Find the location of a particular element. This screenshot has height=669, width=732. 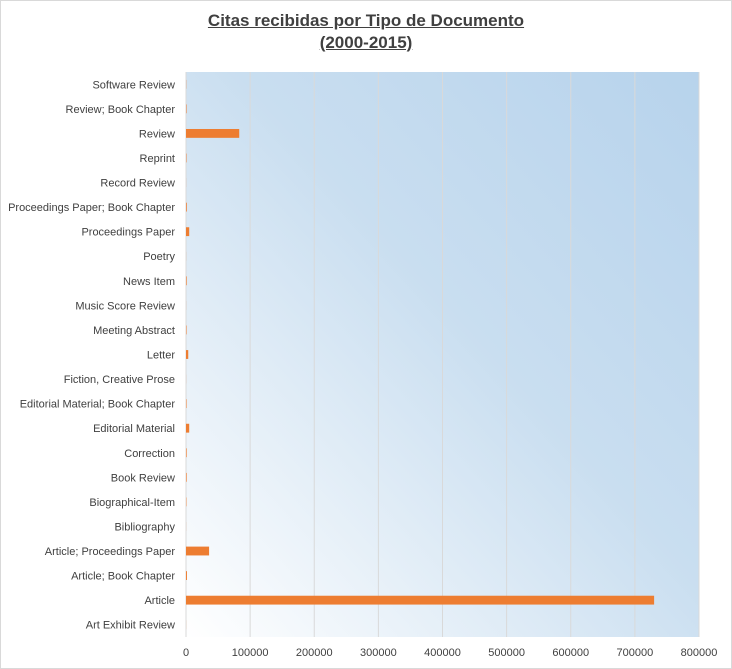

x-tick-label: 200000 is located at coordinates (314, 653).